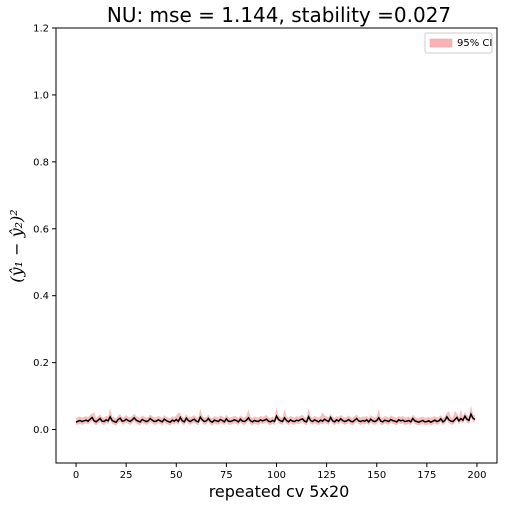  I want to click on mean-line, so click(275, 418).